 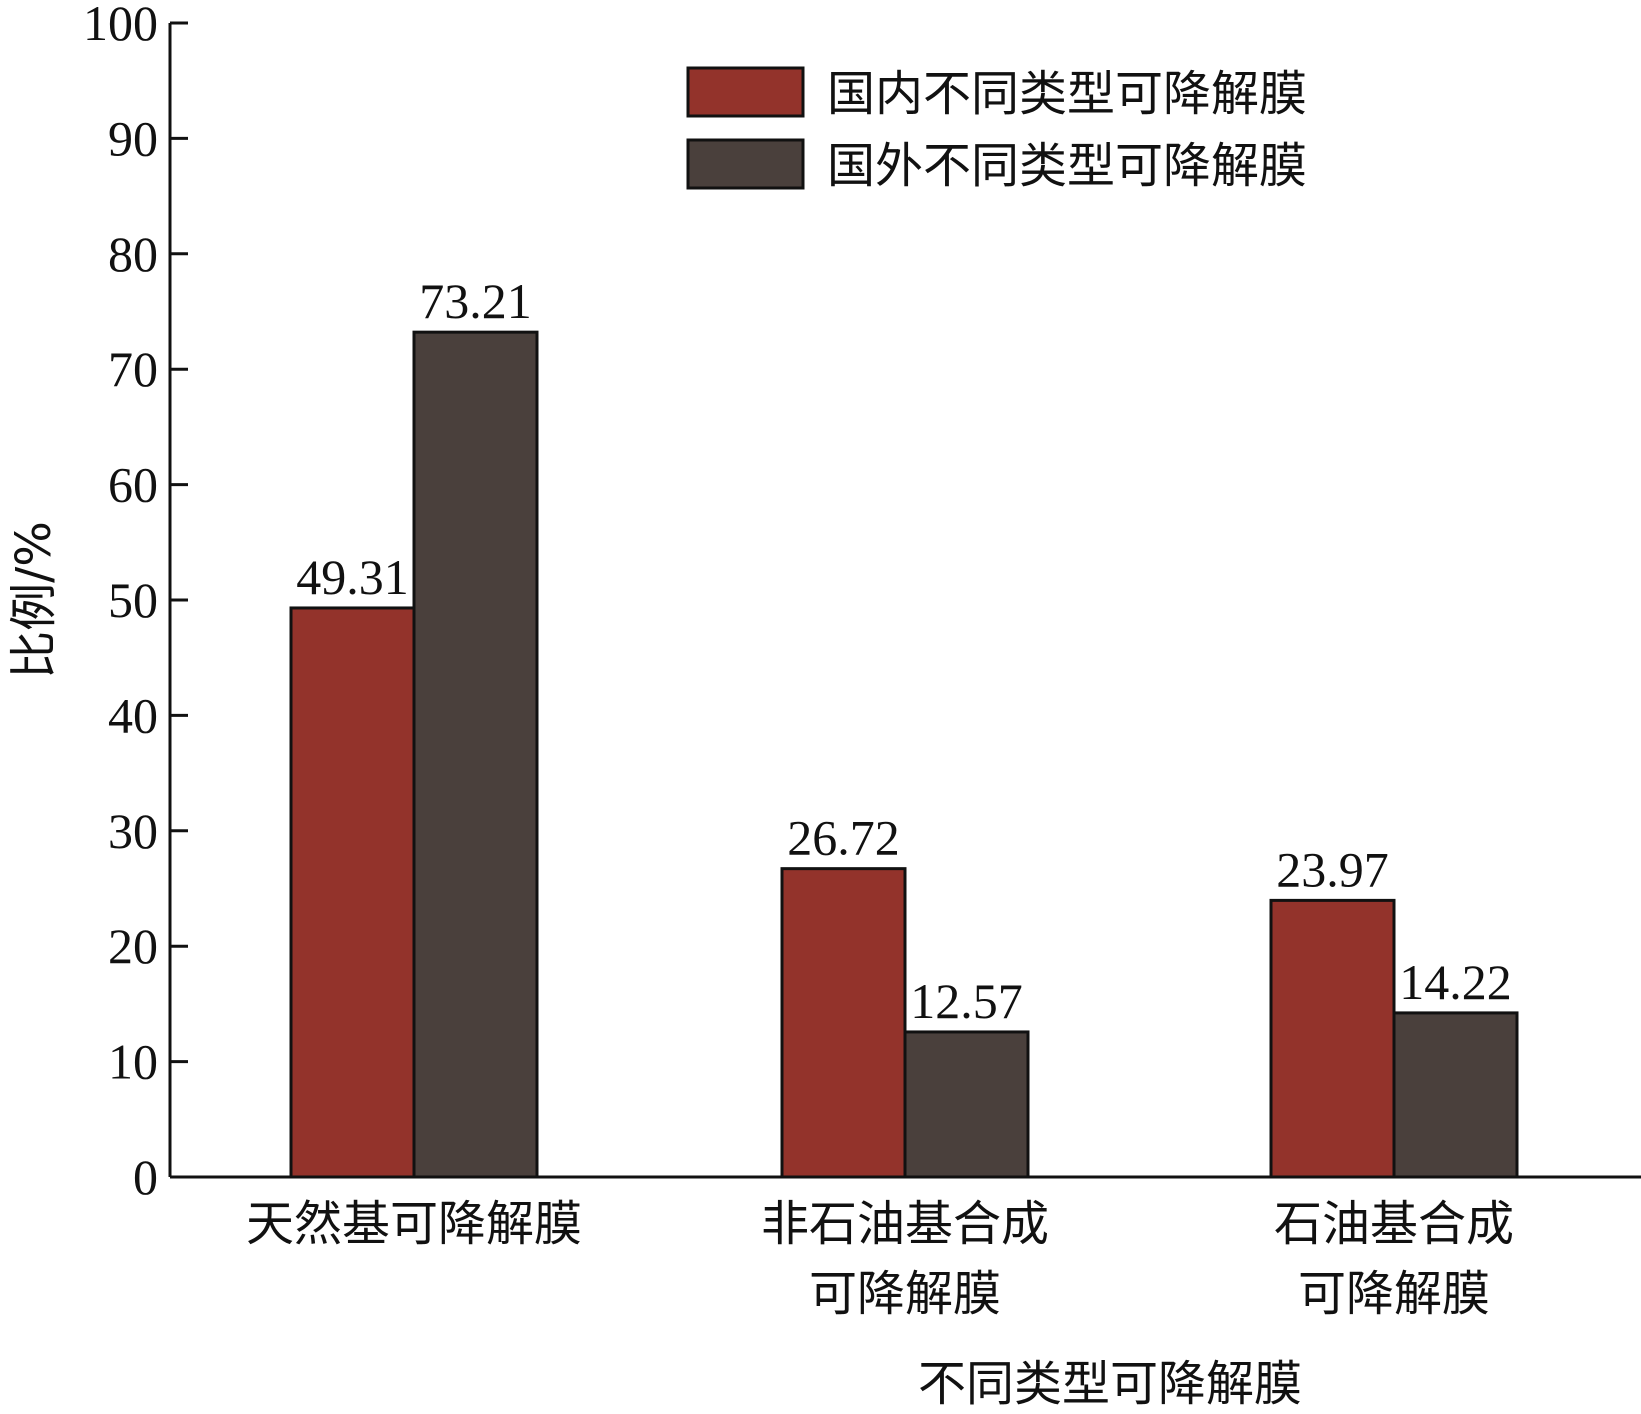 I want to click on y-tick-label: 70, so click(x=133, y=369).